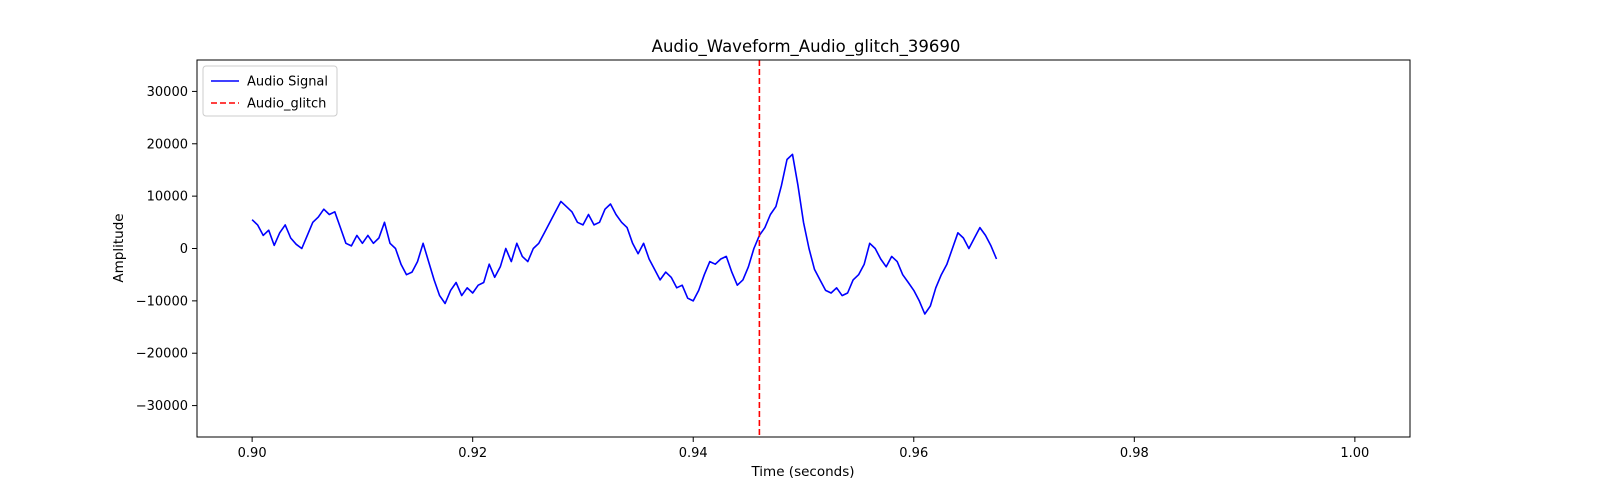 The width and height of the screenshot is (1600, 504). What do you see at coordinates (472, 453) in the screenshot?
I see `x-tick-label: 0.92` at bounding box center [472, 453].